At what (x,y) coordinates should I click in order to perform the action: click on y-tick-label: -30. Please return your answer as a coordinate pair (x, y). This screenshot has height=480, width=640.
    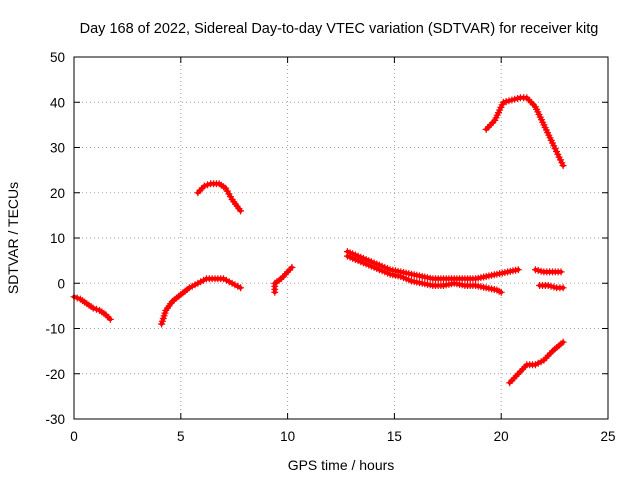
    Looking at the image, I should click on (55, 419).